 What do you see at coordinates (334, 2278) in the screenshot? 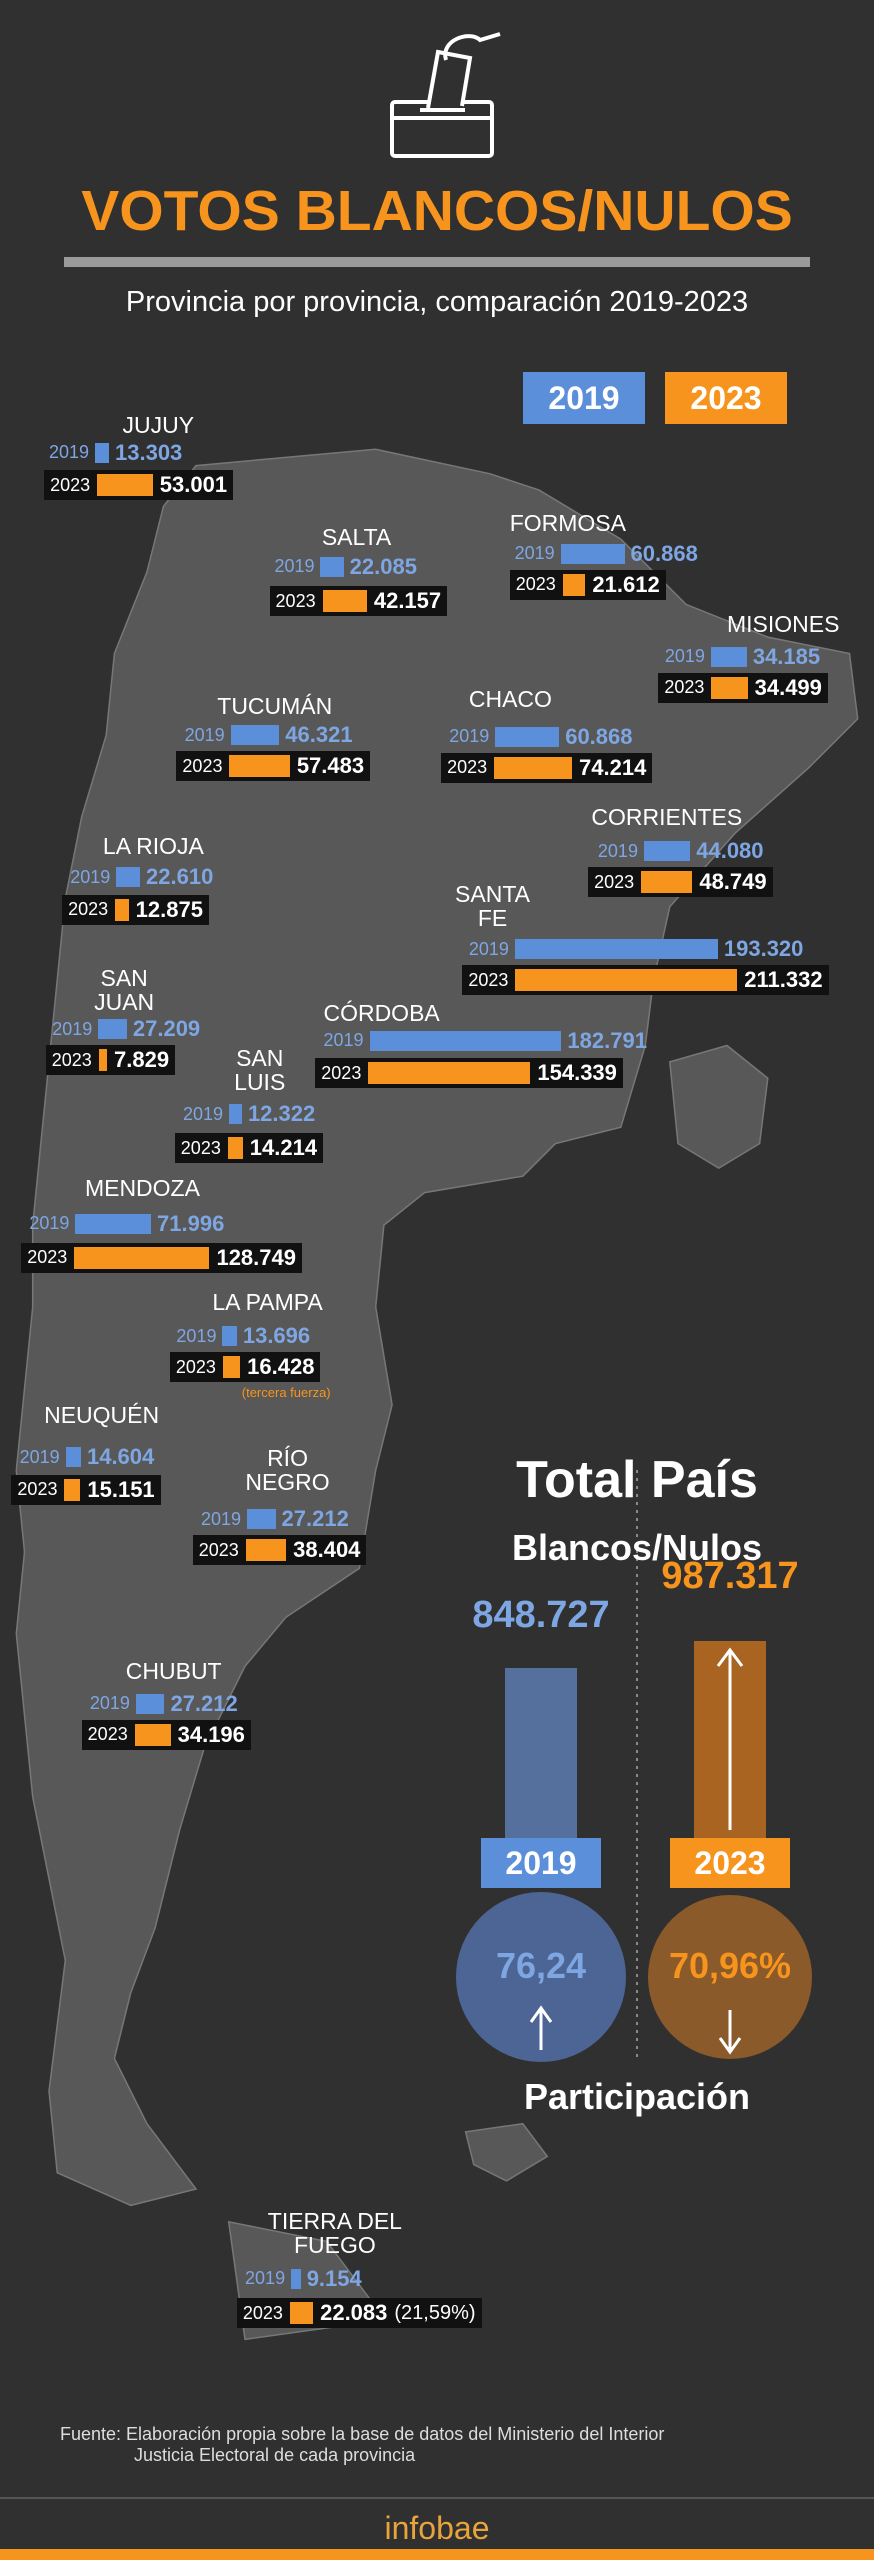
I see `value-label: 9.154` at bounding box center [334, 2278].